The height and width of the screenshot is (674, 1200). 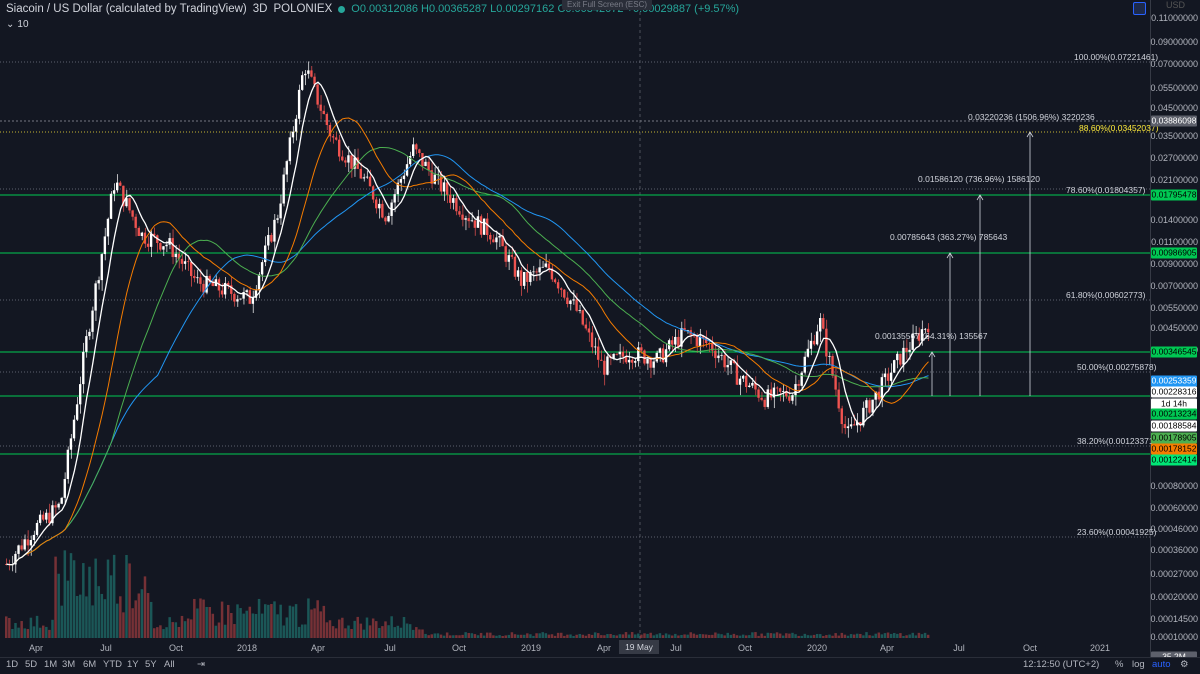 What do you see at coordinates (1139, 8) in the screenshot?
I see `chart-settings-button` at bounding box center [1139, 8].